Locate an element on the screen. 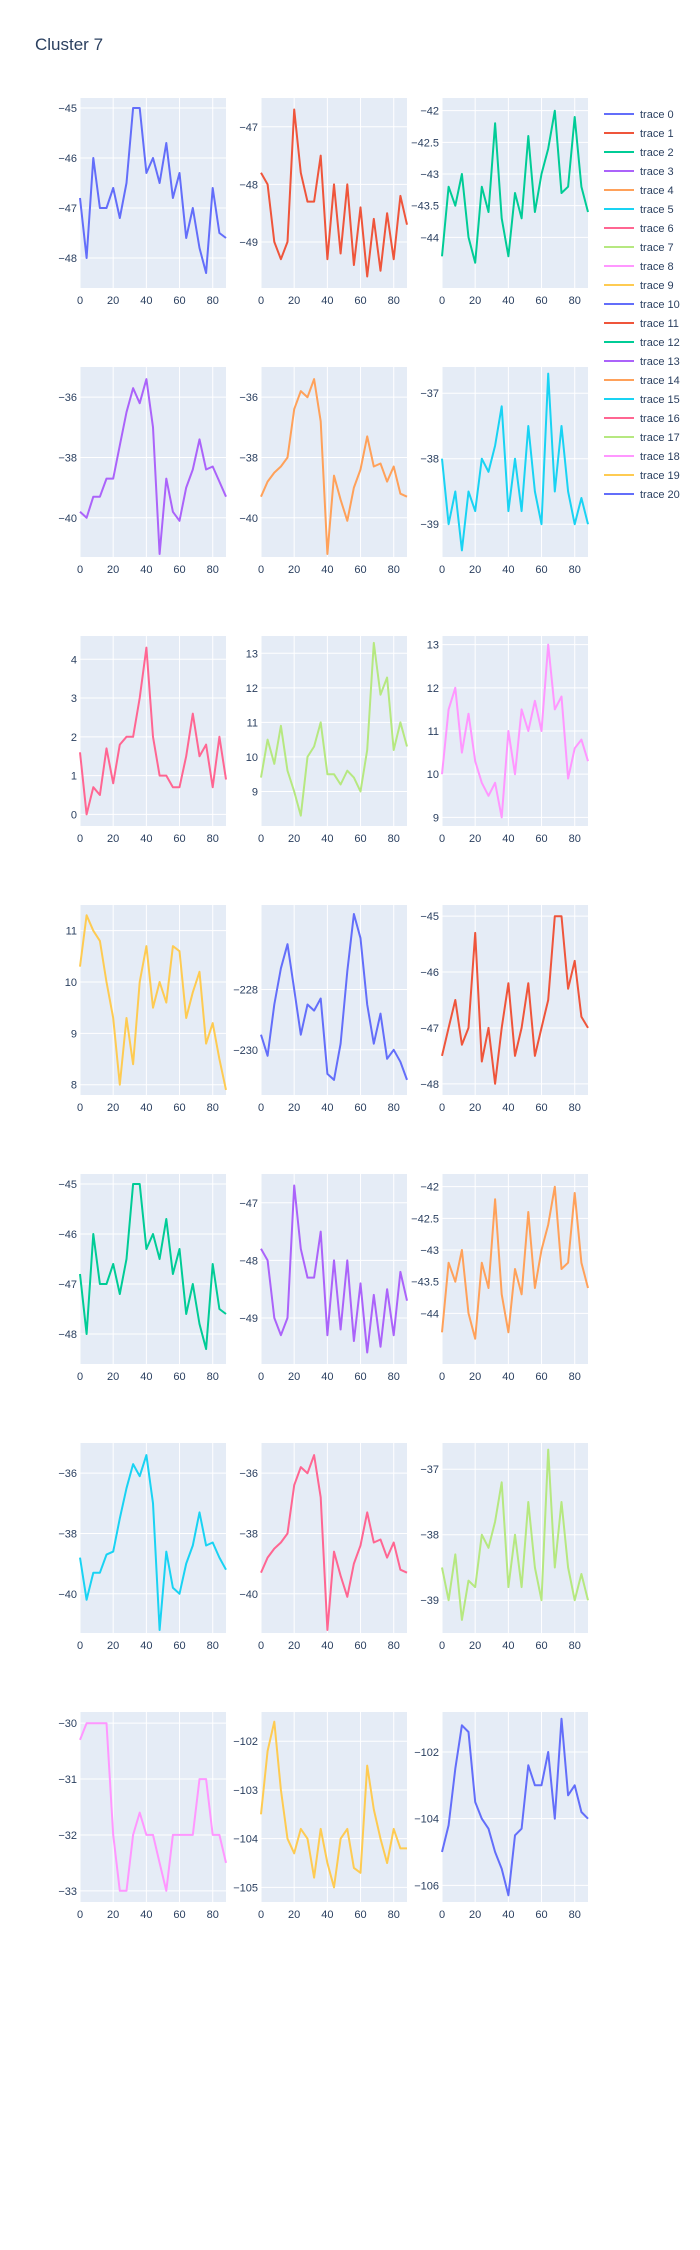  legend-item: trace 0 is located at coordinates (639, 115).